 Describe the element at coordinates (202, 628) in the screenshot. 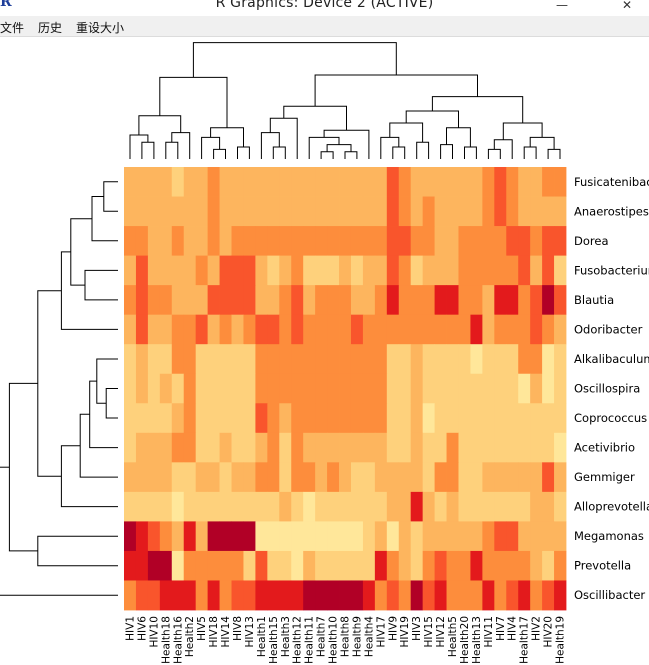

I see `column-label: HIV5` at that location.